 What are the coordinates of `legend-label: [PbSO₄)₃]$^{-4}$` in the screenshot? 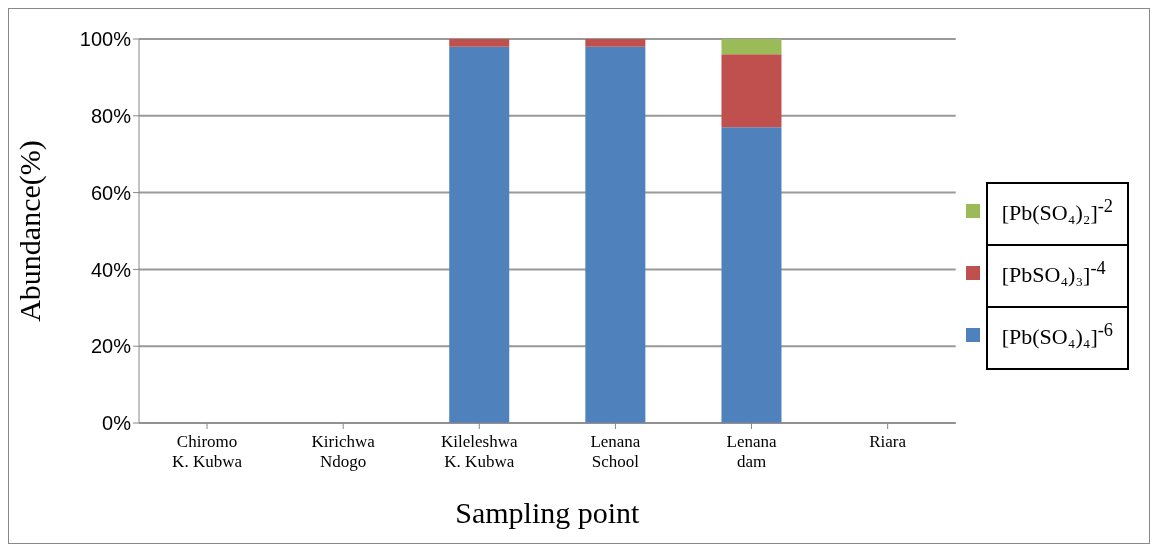 It's located at (1053, 273).